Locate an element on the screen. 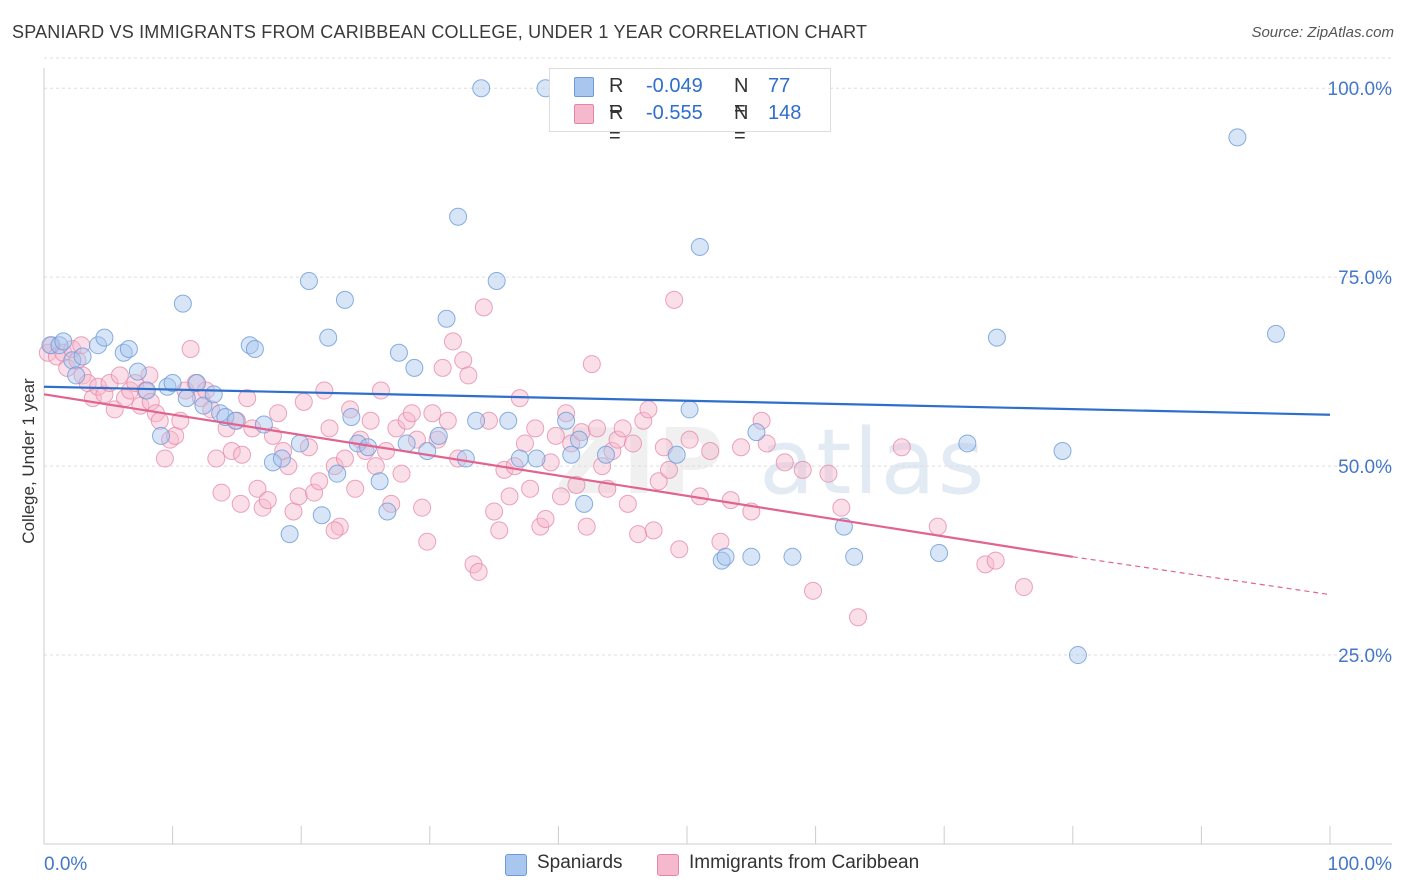 This screenshot has width=1406, height=892. caribbean-trend-extension is located at coordinates (1201, 576).